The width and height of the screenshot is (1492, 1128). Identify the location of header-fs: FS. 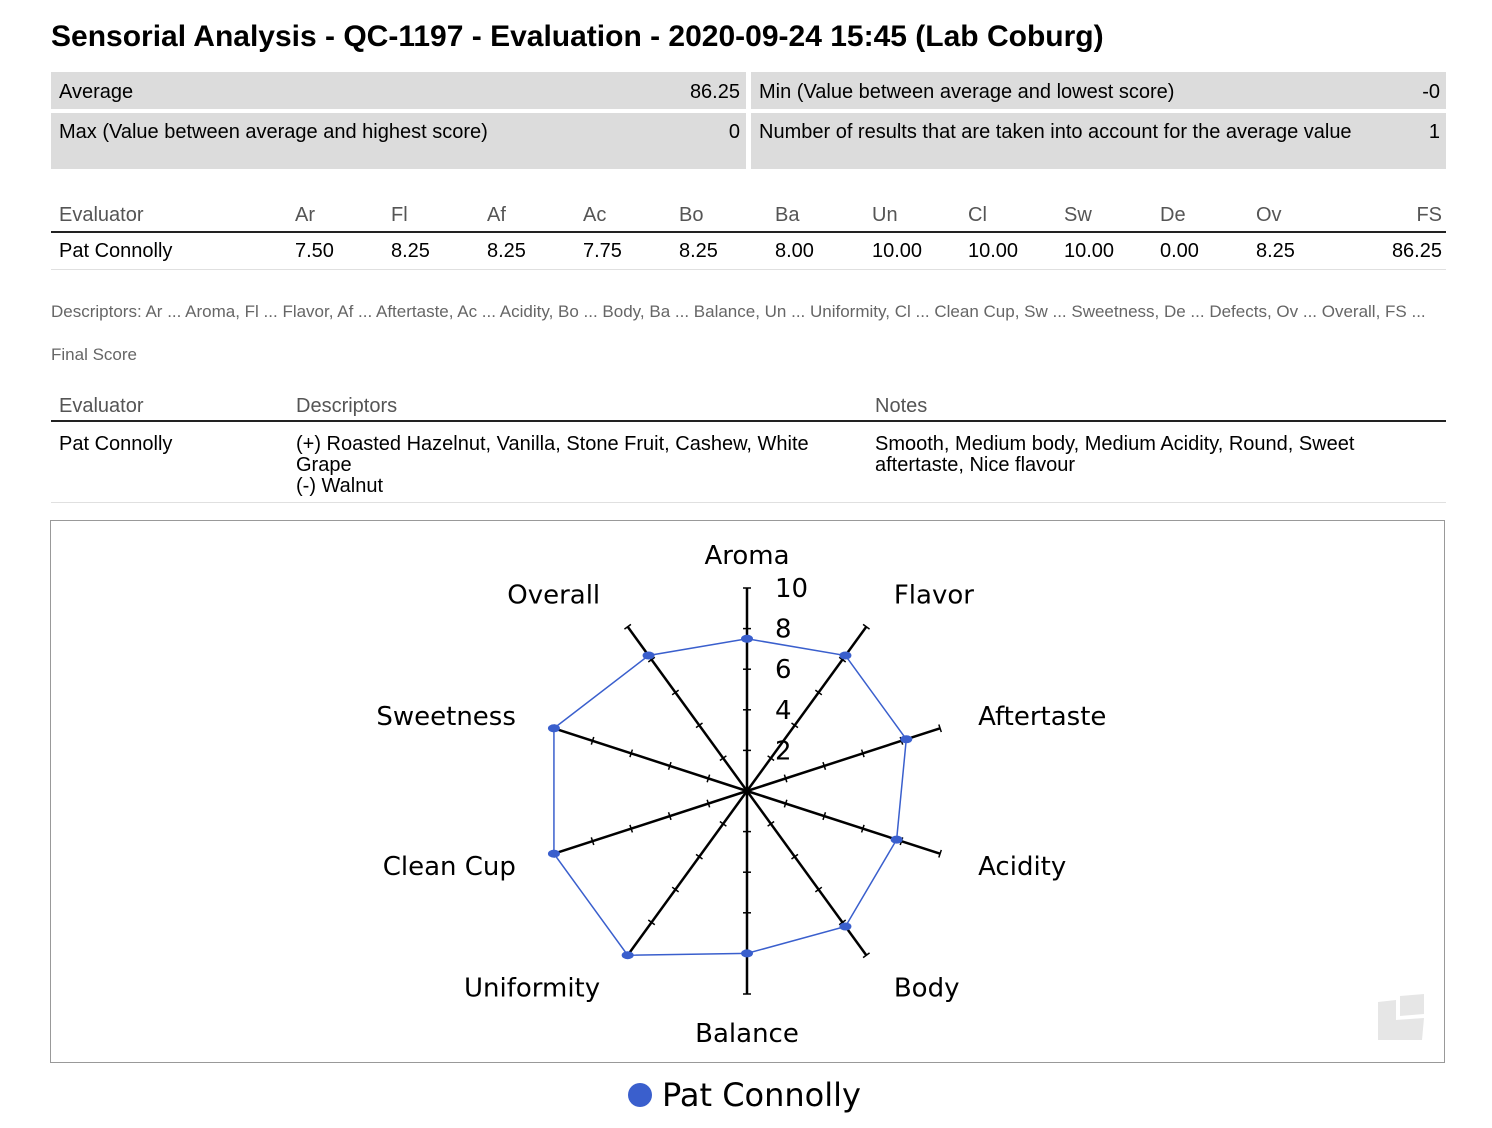
(1395, 216).